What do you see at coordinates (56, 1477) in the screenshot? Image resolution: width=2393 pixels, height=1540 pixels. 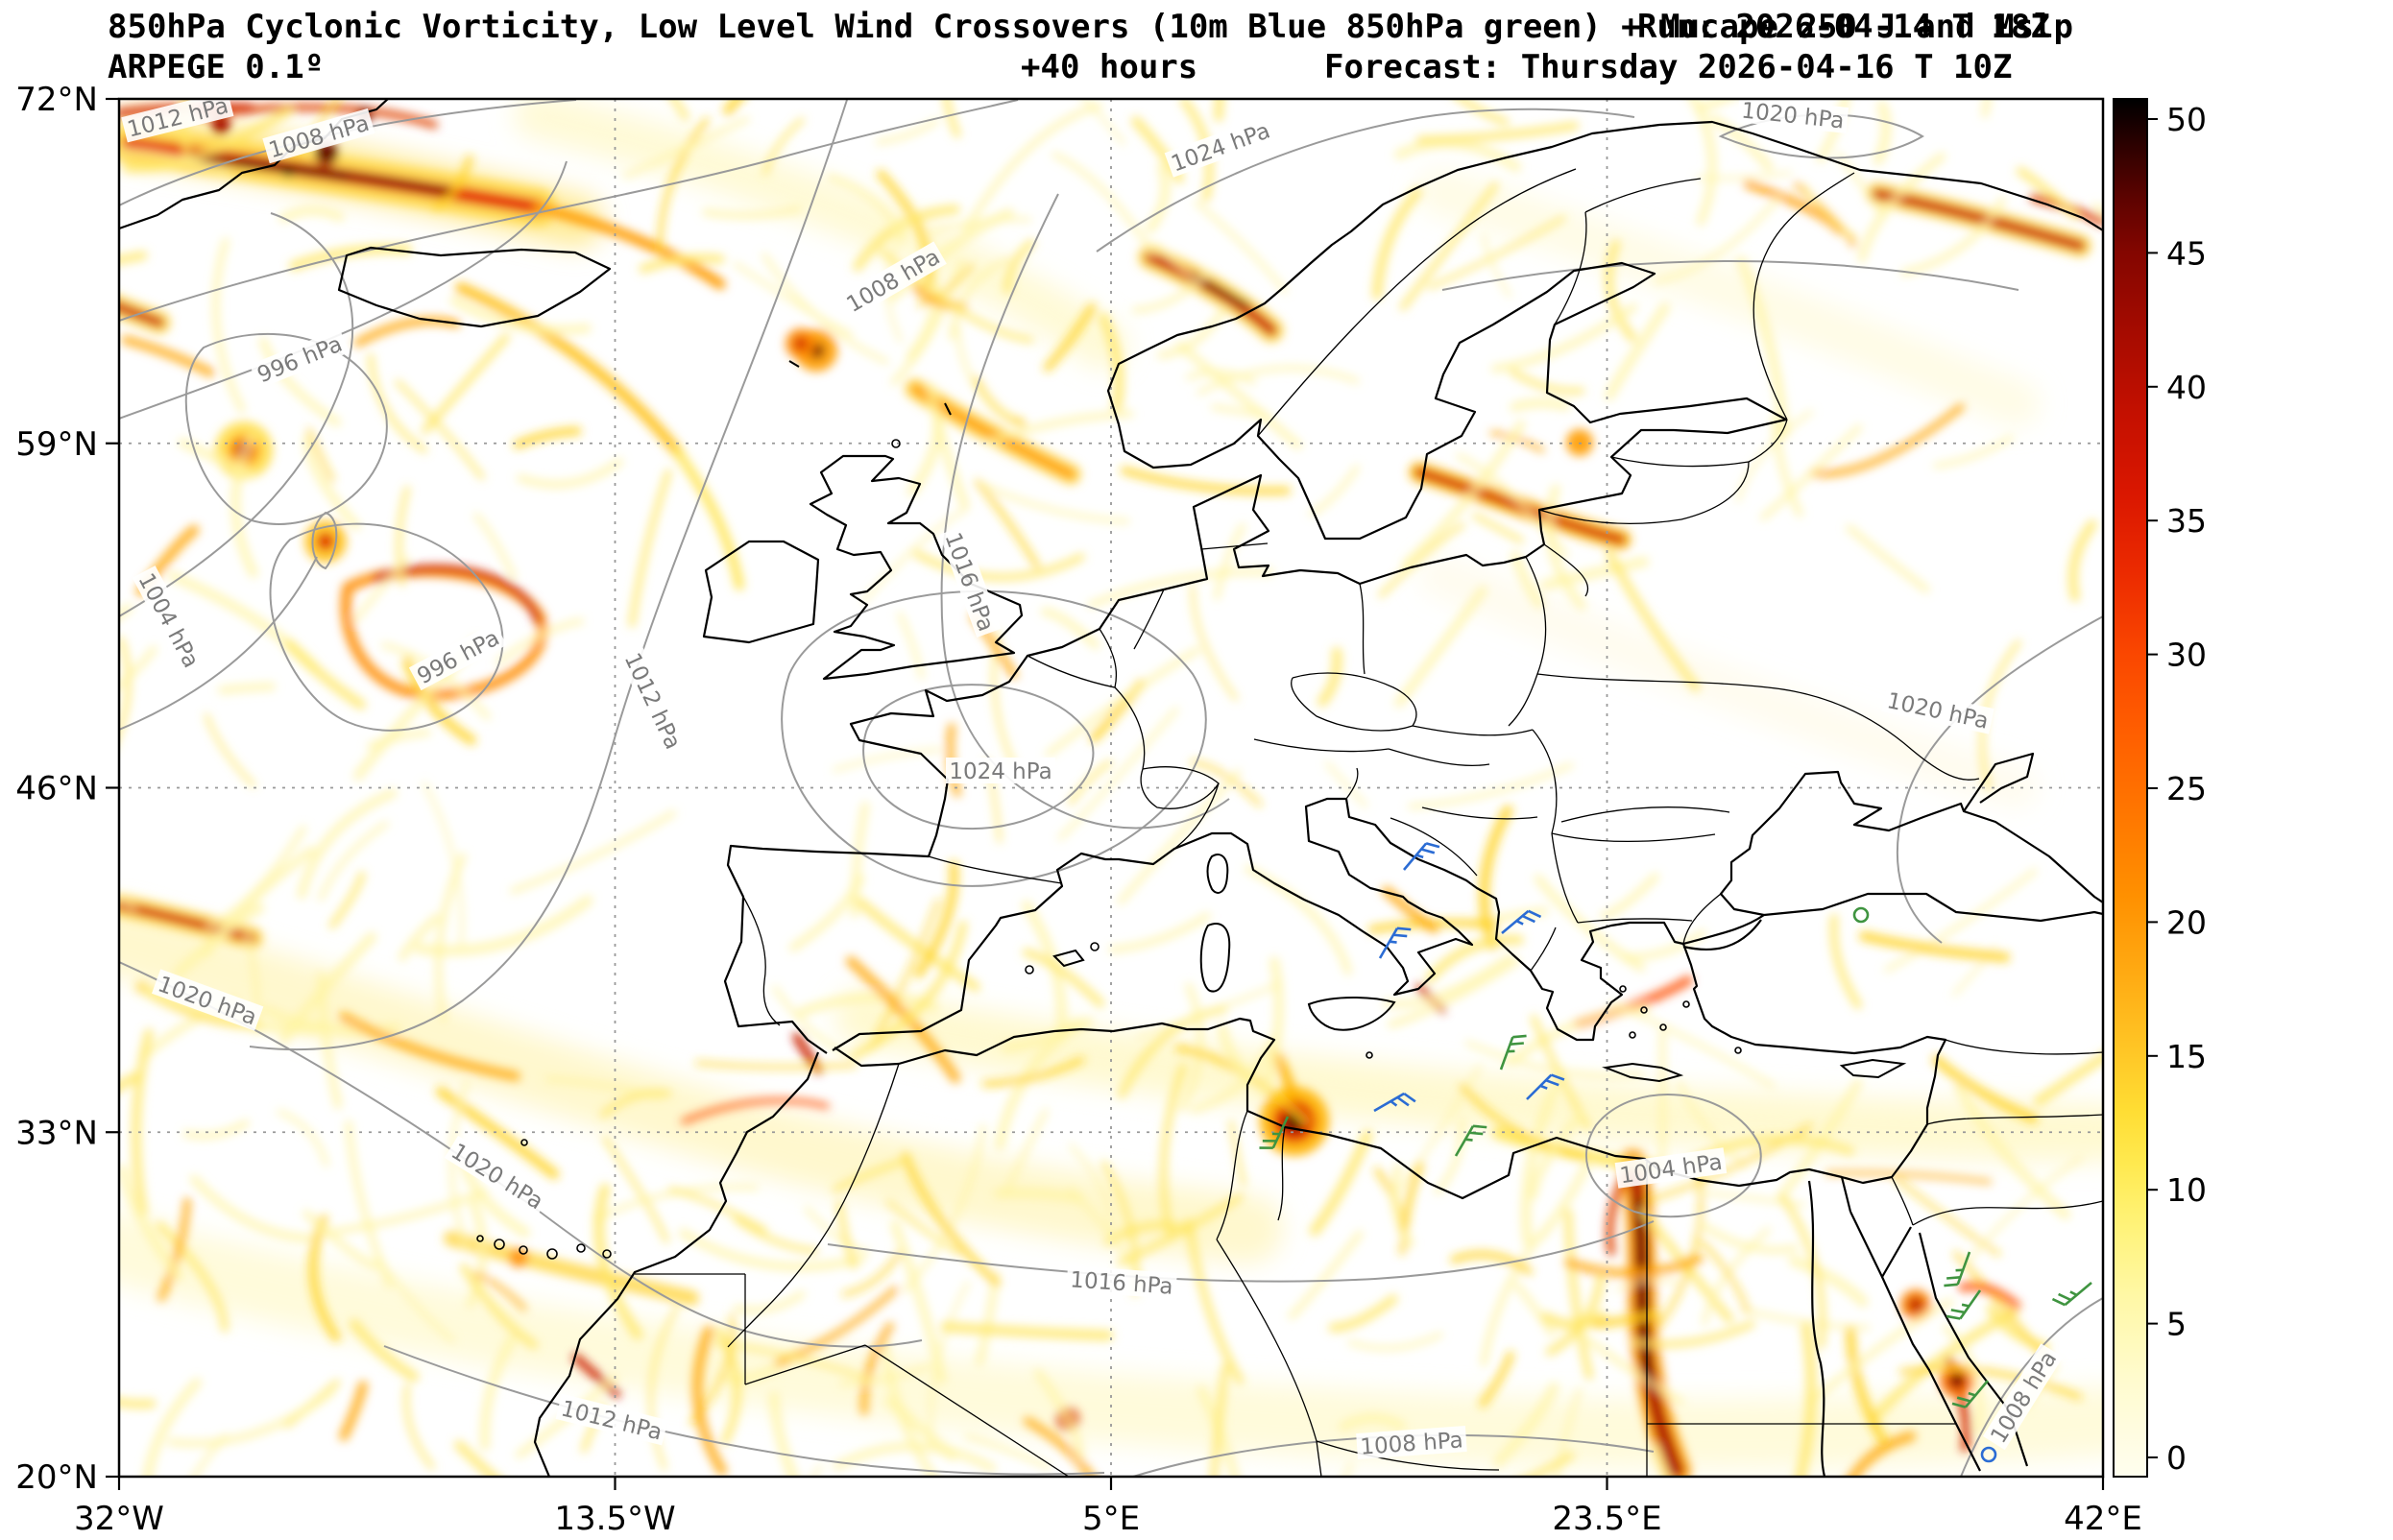 I see `y-axis-tick-label: 20°N` at bounding box center [56, 1477].